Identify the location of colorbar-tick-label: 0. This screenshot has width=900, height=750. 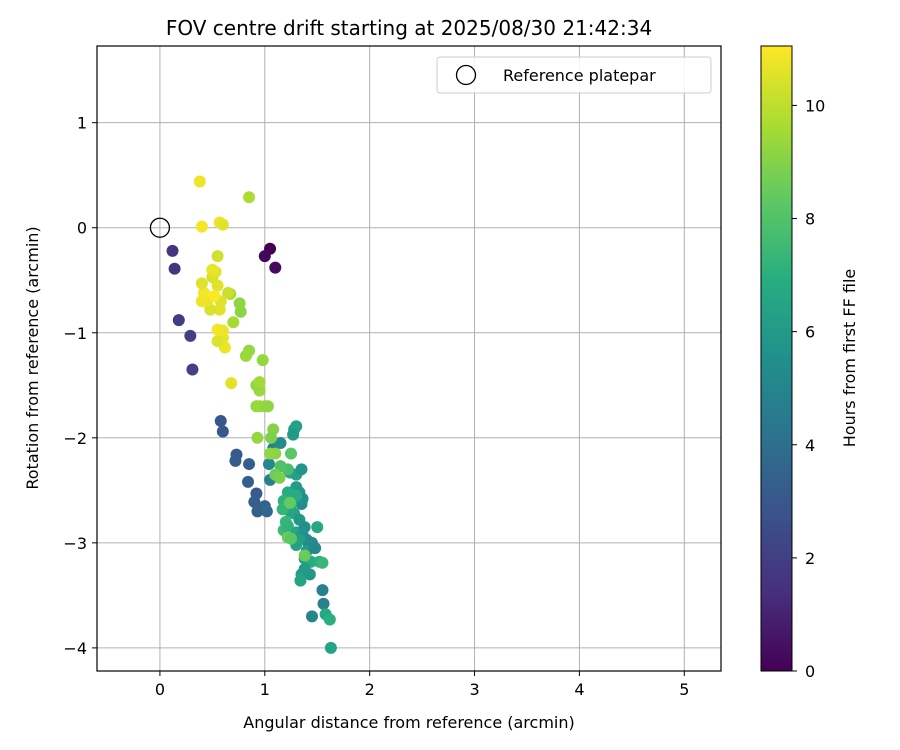
(810, 671).